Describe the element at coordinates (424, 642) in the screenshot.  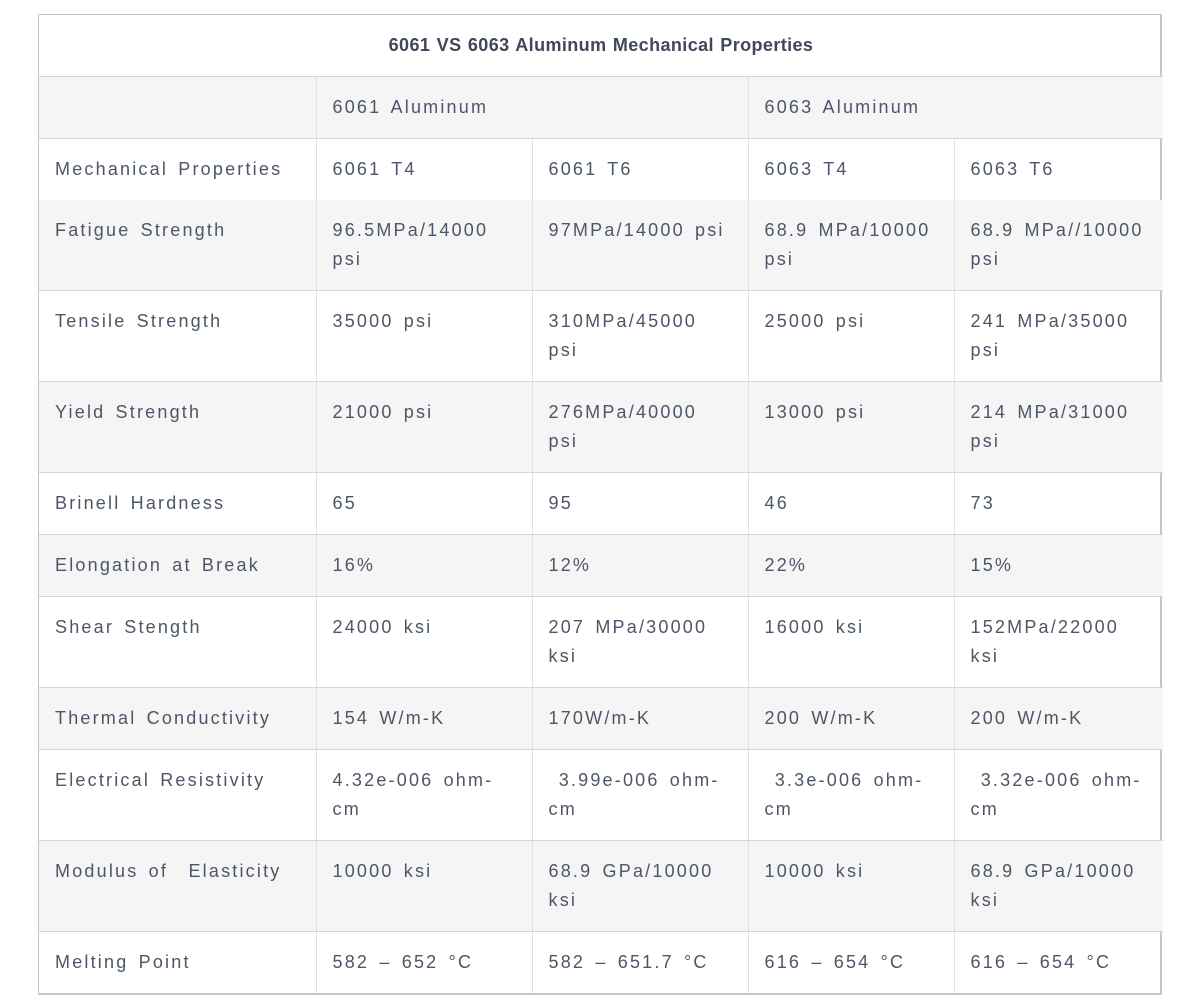
I see `value-cell: 24000 ksi` at that location.